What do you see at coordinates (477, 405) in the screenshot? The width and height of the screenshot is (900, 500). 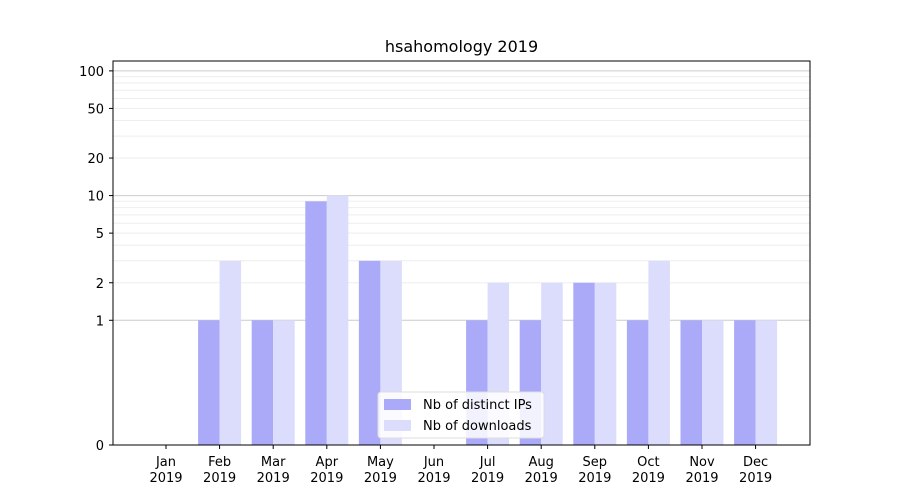 I see `legend-label: Nb of distinct IPs` at bounding box center [477, 405].